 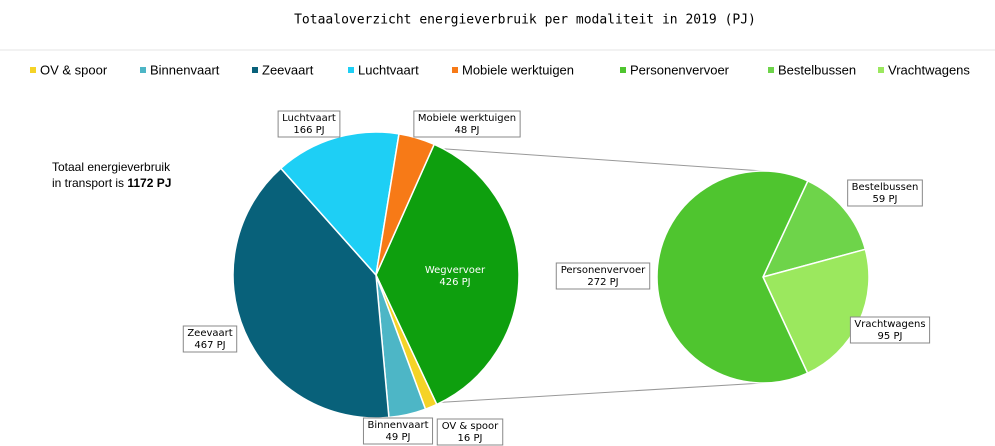 What do you see at coordinates (929, 69) in the screenshot?
I see `legend-label: Vrachtwagens` at bounding box center [929, 69].